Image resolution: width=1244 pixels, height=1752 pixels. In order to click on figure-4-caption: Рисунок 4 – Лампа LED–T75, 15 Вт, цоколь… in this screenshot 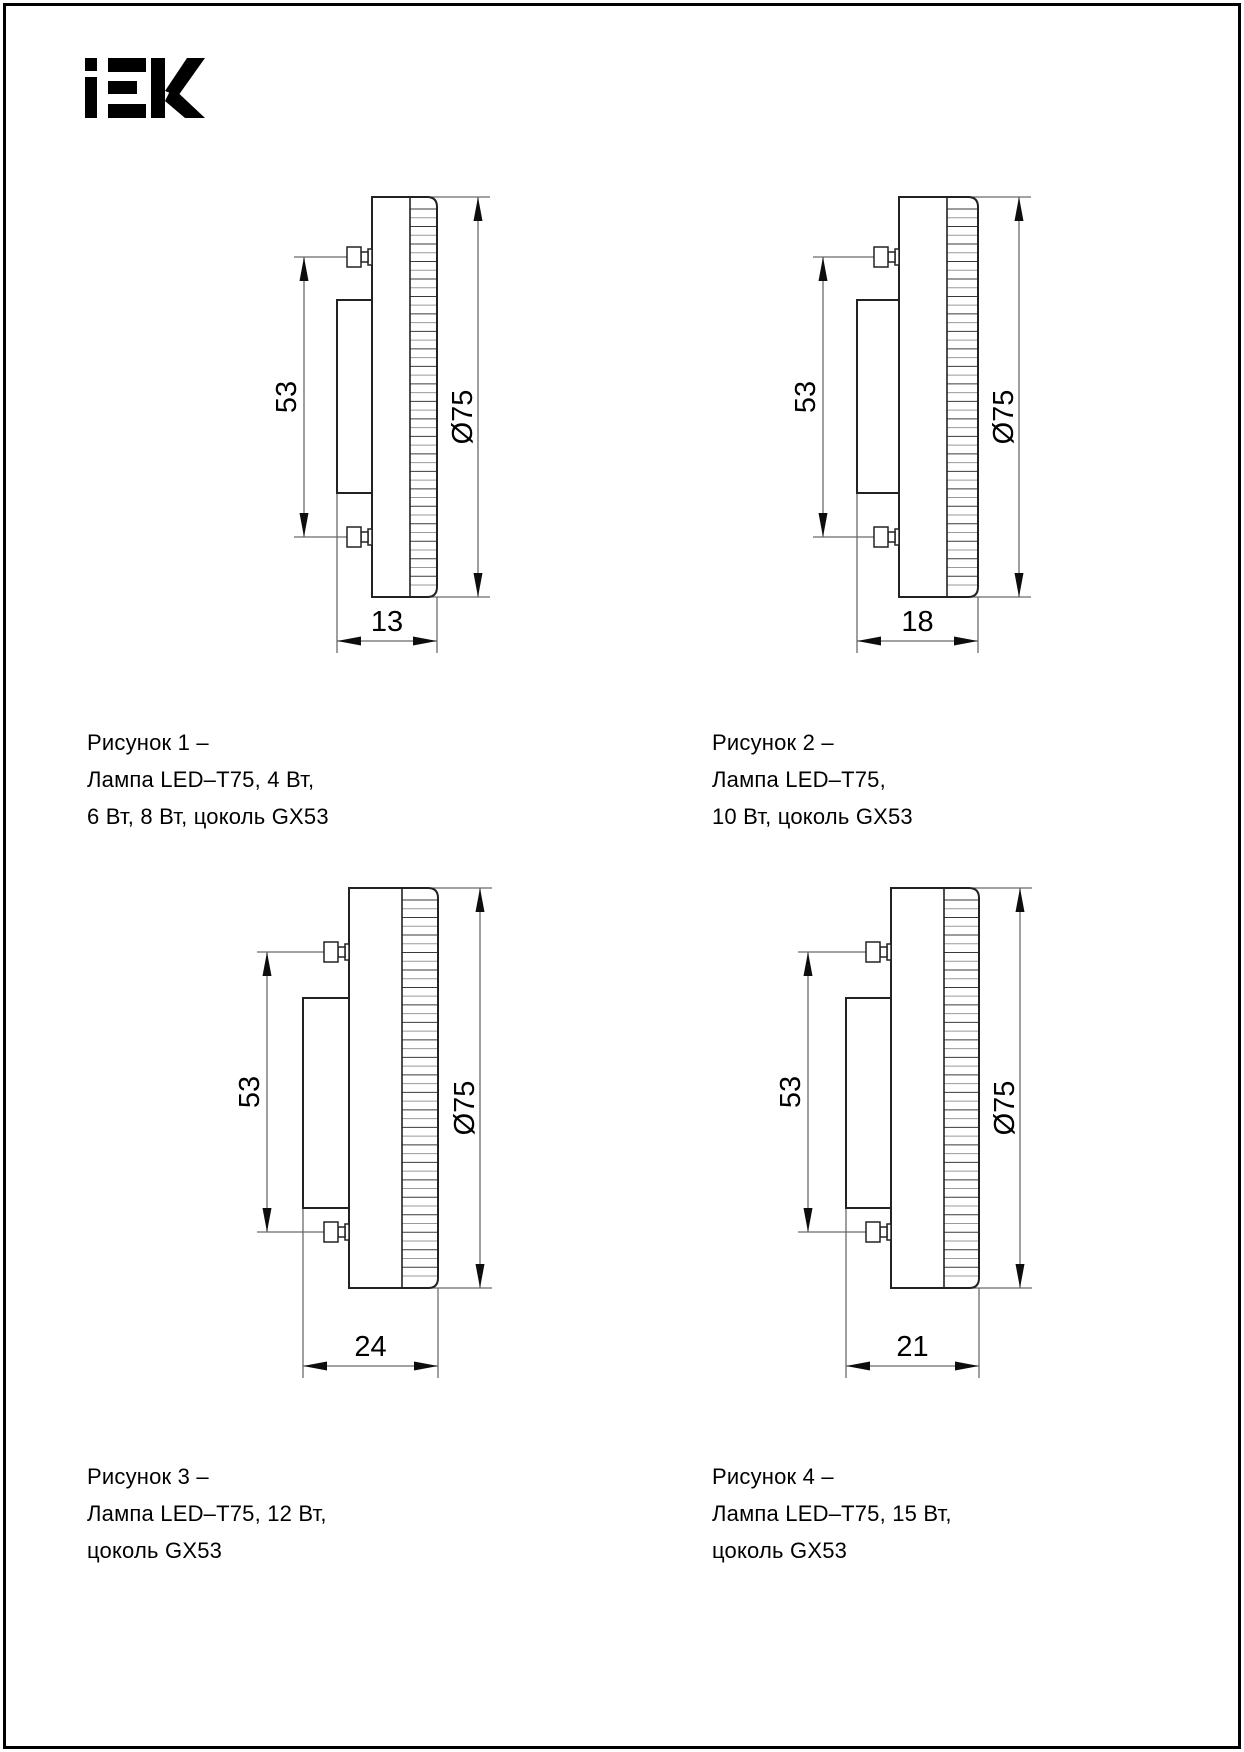, I will do `click(832, 1513)`.